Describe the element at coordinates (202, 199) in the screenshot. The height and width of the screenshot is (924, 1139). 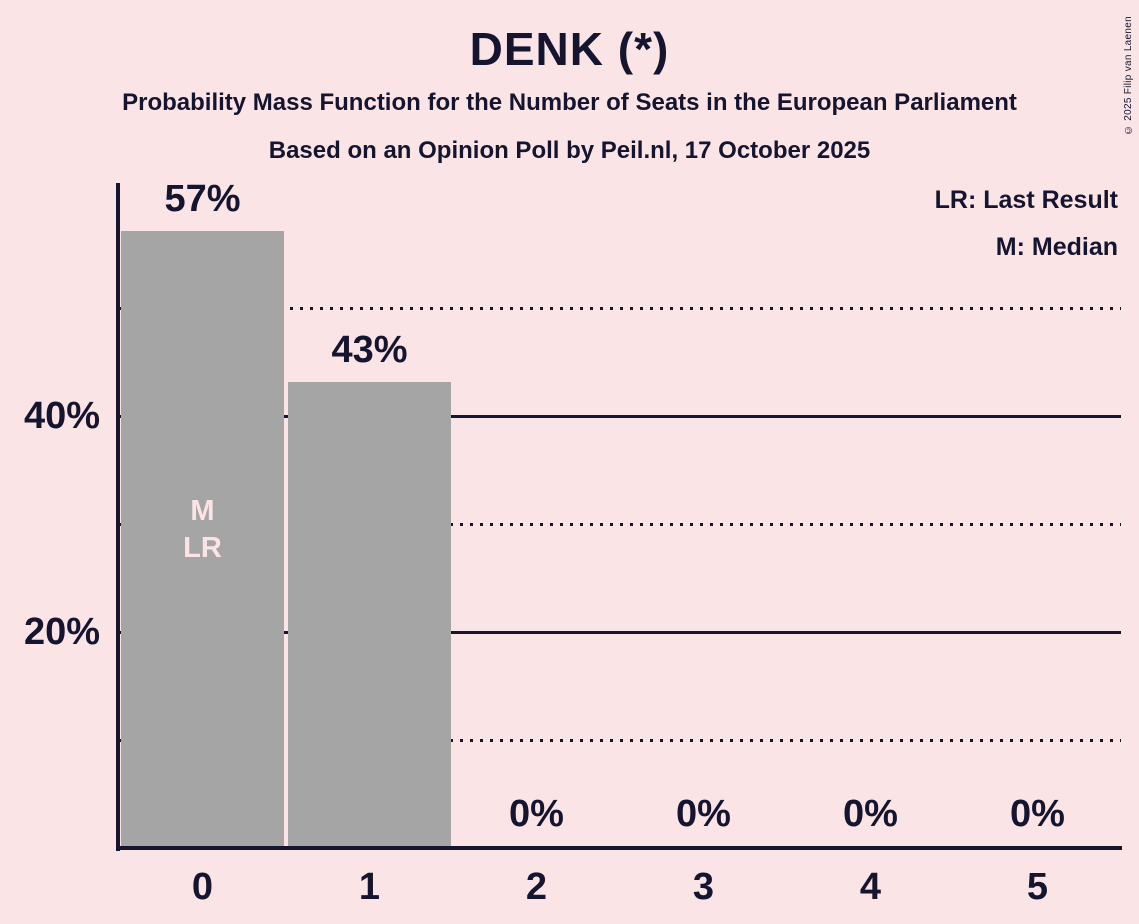
I see `bar-value-label-0: 57%` at that location.